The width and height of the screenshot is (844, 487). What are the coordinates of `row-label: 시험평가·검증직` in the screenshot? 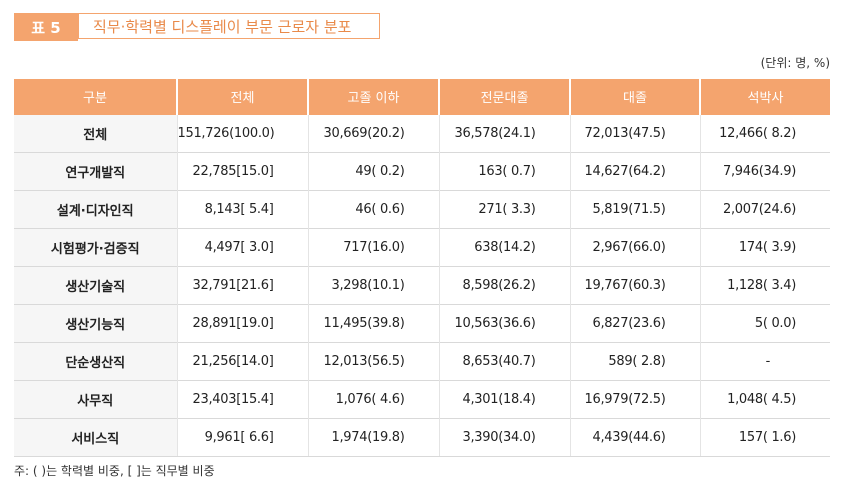 It's located at (95, 247).